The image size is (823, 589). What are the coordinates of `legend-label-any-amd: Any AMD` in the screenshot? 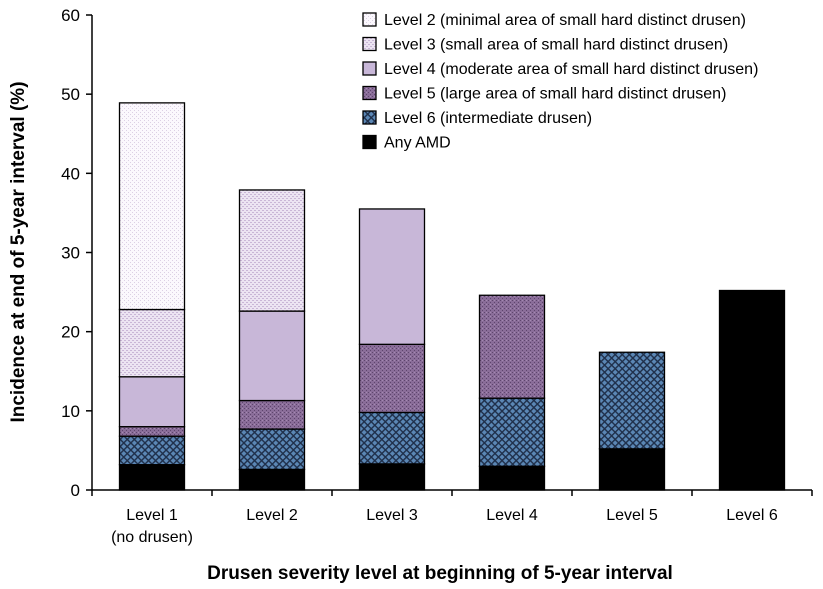 It's located at (417, 143).